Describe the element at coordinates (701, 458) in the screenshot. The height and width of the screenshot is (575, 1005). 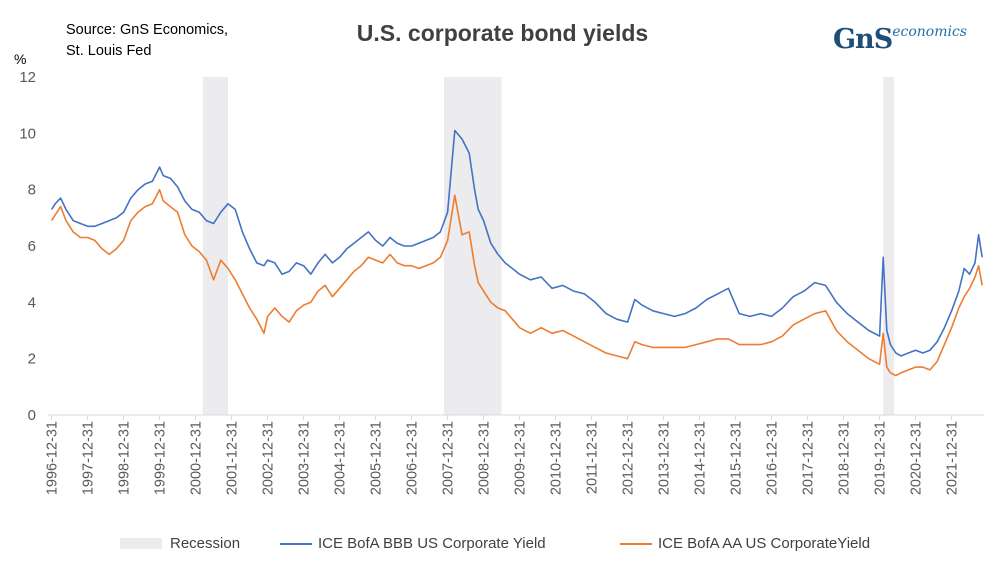
I see `x-tick-label: 2014-12-31` at that location.